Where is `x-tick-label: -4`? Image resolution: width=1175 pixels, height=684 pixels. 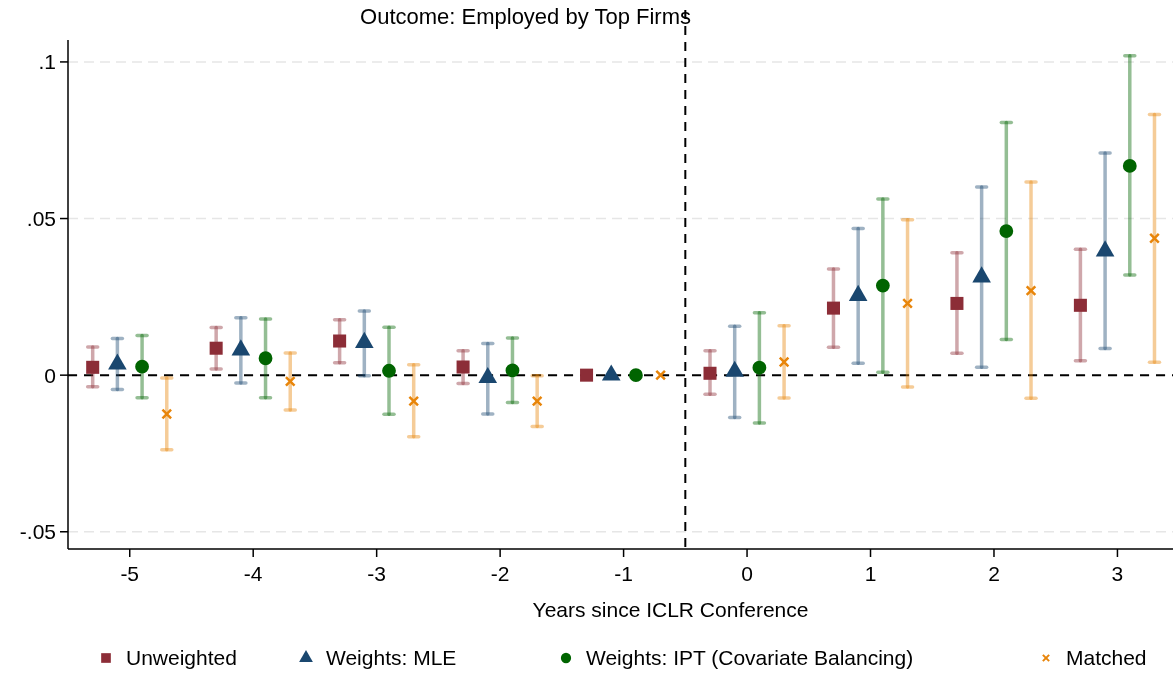 x-tick-label: -4 is located at coordinates (253, 573).